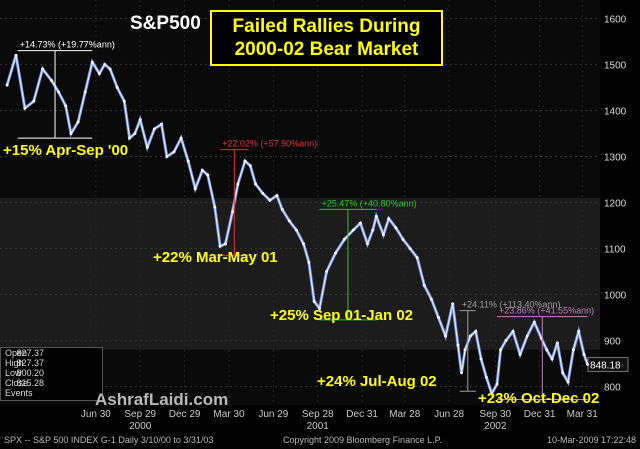  What do you see at coordinates (24, 353) in the screenshot?
I see `ohlc-row-open: Open 827.37` at bounding box center [24, 353].